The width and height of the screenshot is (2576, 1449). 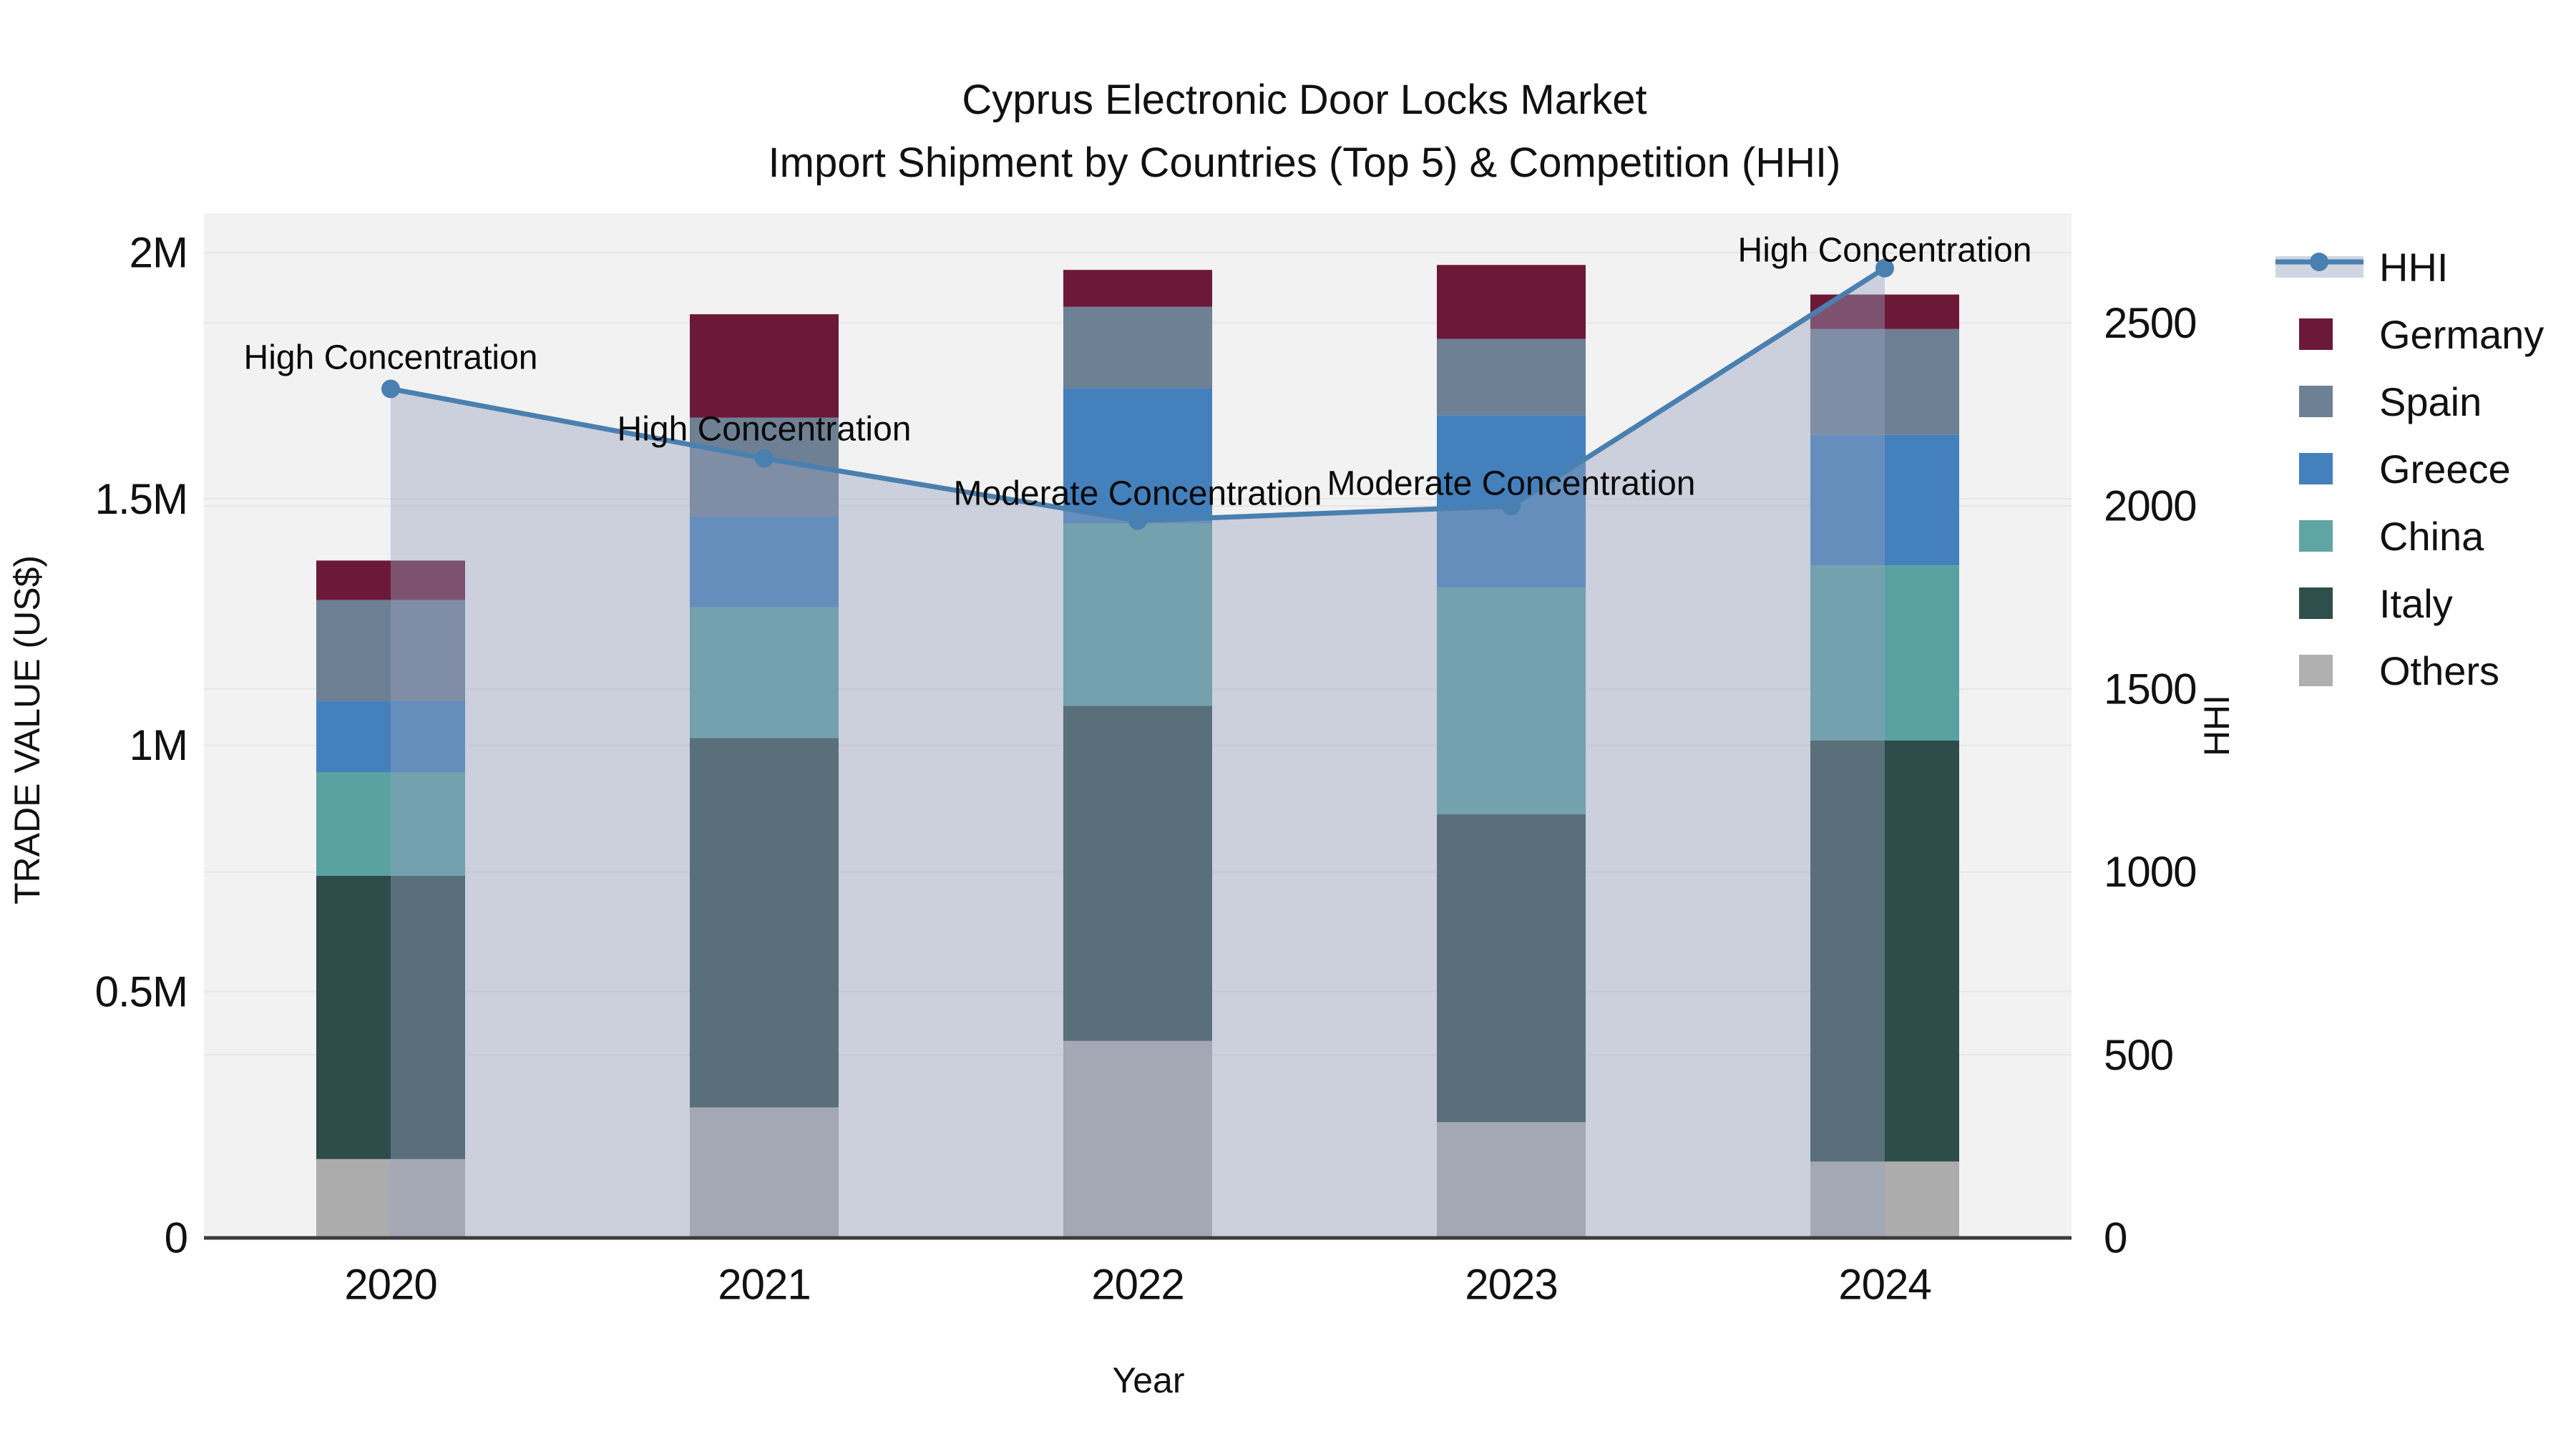 I want to click on hhi-line-swatch, so click(x=2326, y=267).